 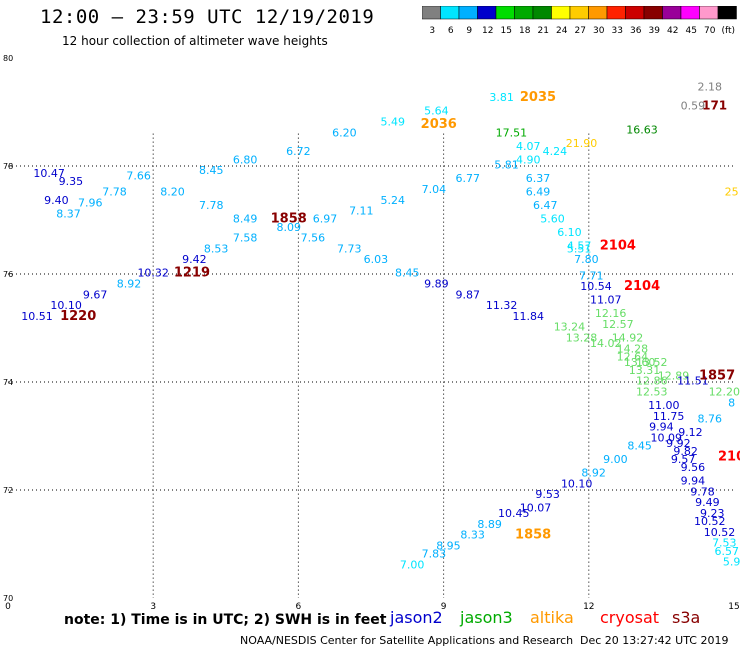 What do you see at coordinates (710, 419) in the screenshot?
I see `wave-height-label: 8.76` at bounding box center [710, 419].